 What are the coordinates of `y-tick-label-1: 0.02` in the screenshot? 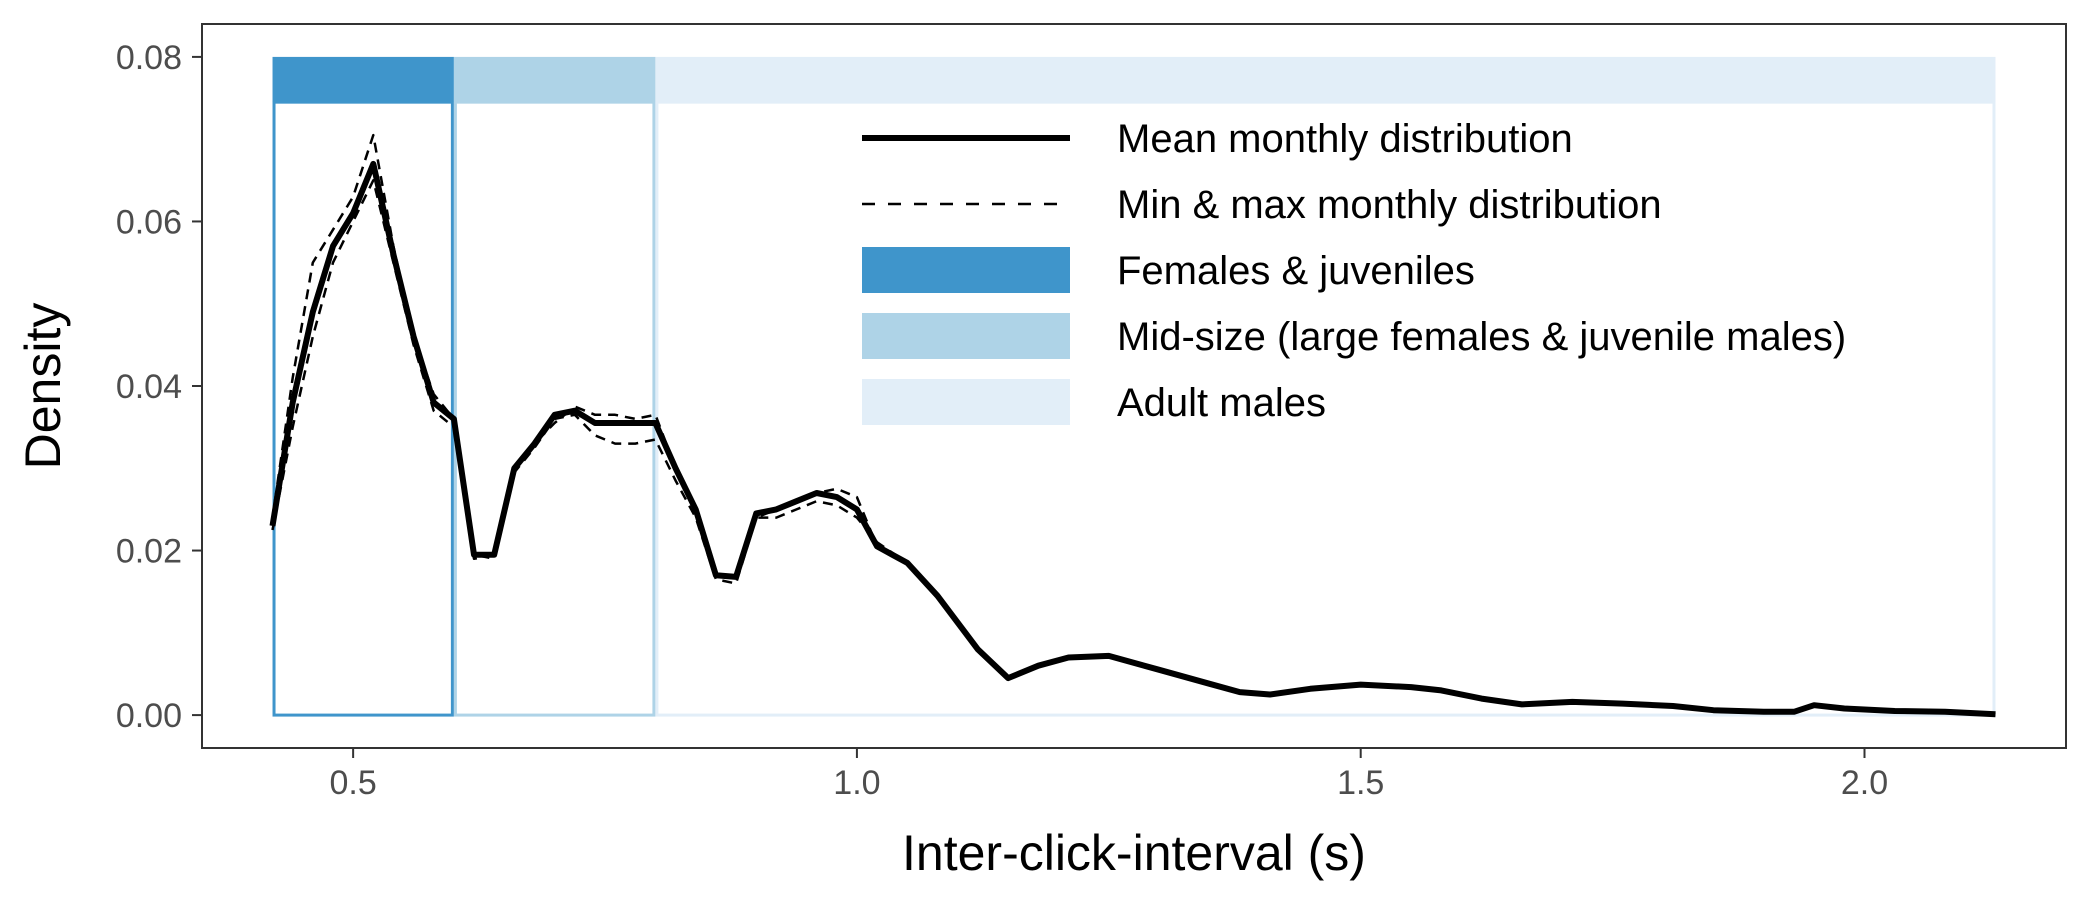 It's located at (149, 552).